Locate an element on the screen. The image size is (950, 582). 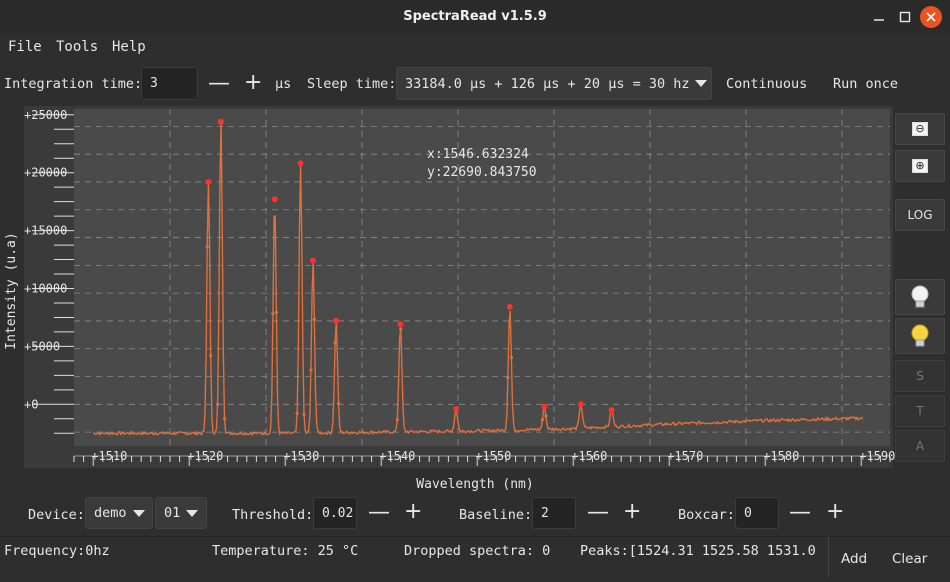
lightbulb-on-icon is located at coordinates (920, 335).